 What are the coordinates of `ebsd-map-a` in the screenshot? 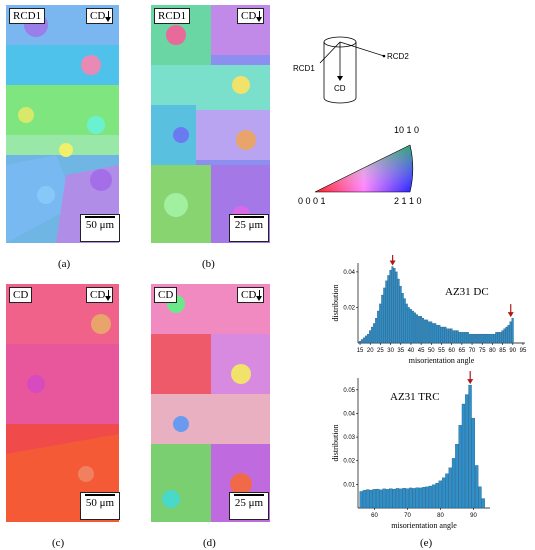 It's located at (62, 124).